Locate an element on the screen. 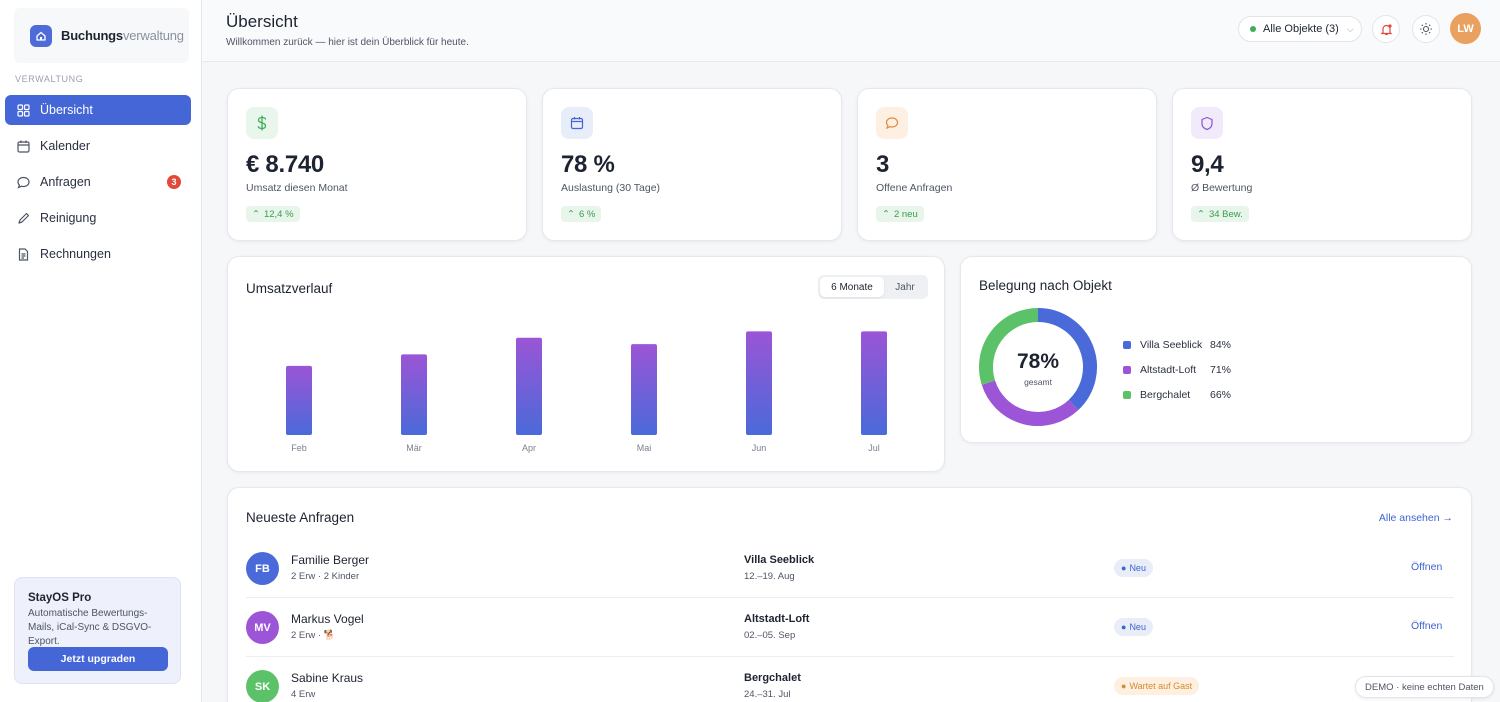  stat-value: 78 % is located at coordinates (588, 164).